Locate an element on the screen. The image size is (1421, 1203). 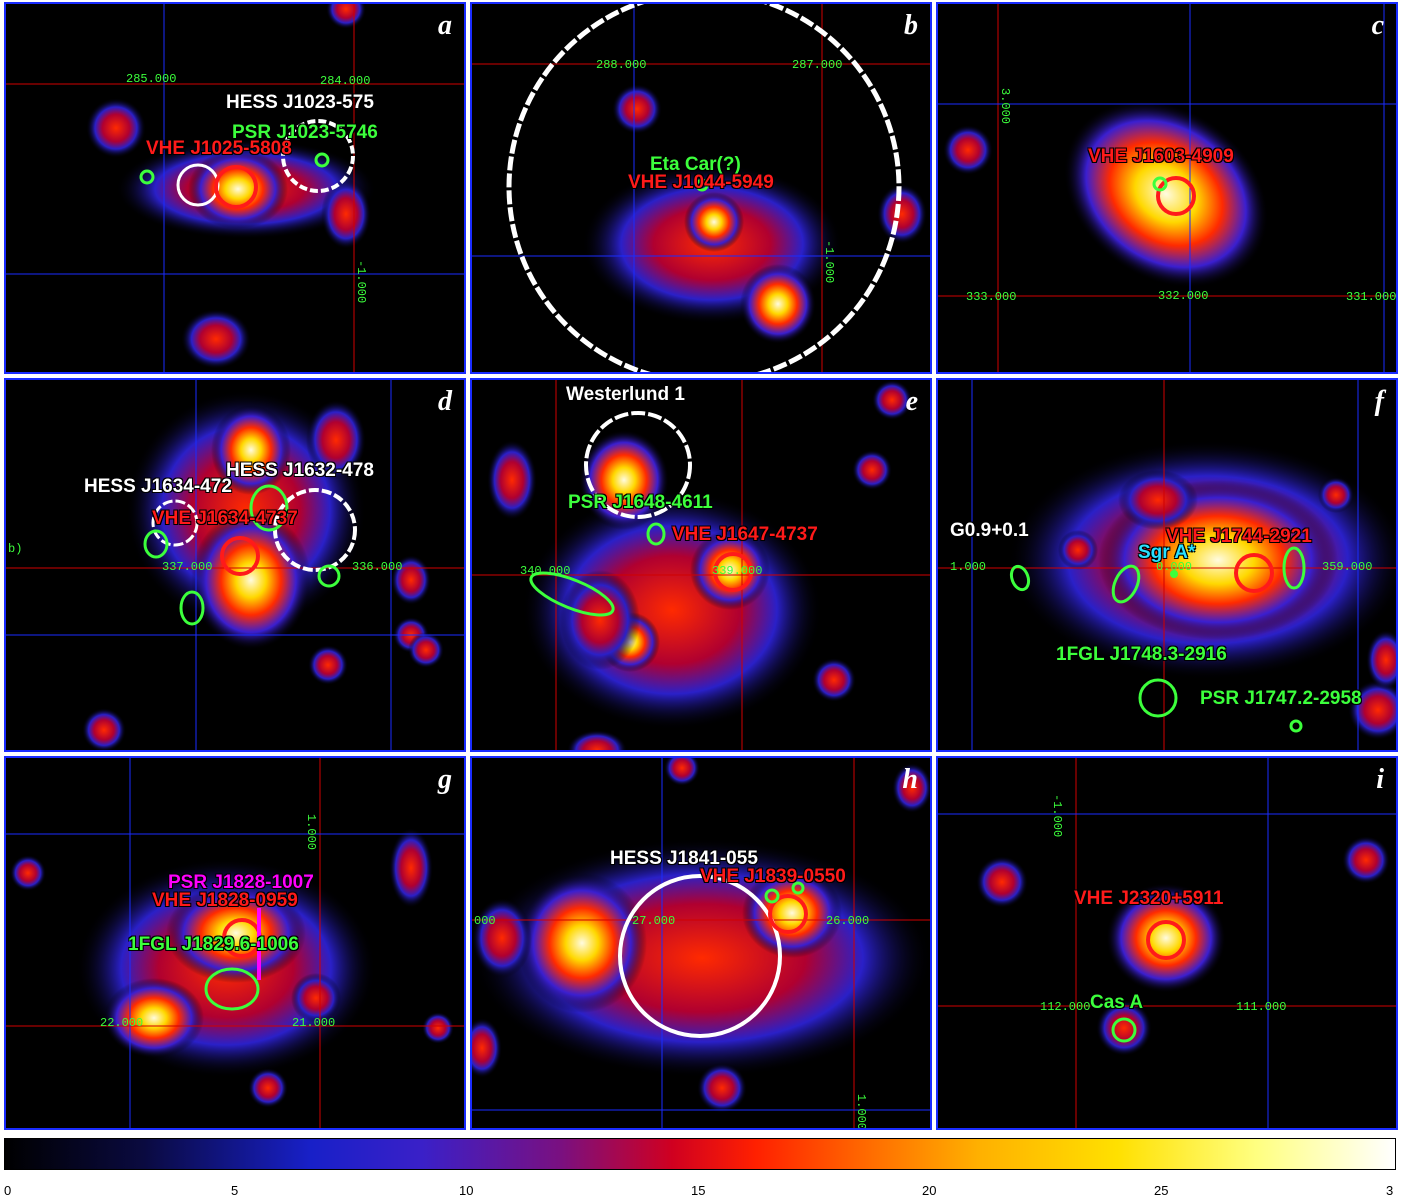
axis-tick: 340.000 is located at coordinates (545, 571).